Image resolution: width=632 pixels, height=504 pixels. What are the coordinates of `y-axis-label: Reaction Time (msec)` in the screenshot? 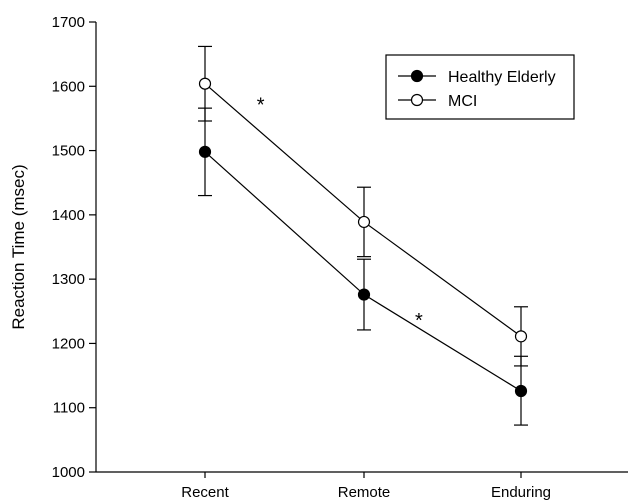 It's located at (18, 246).